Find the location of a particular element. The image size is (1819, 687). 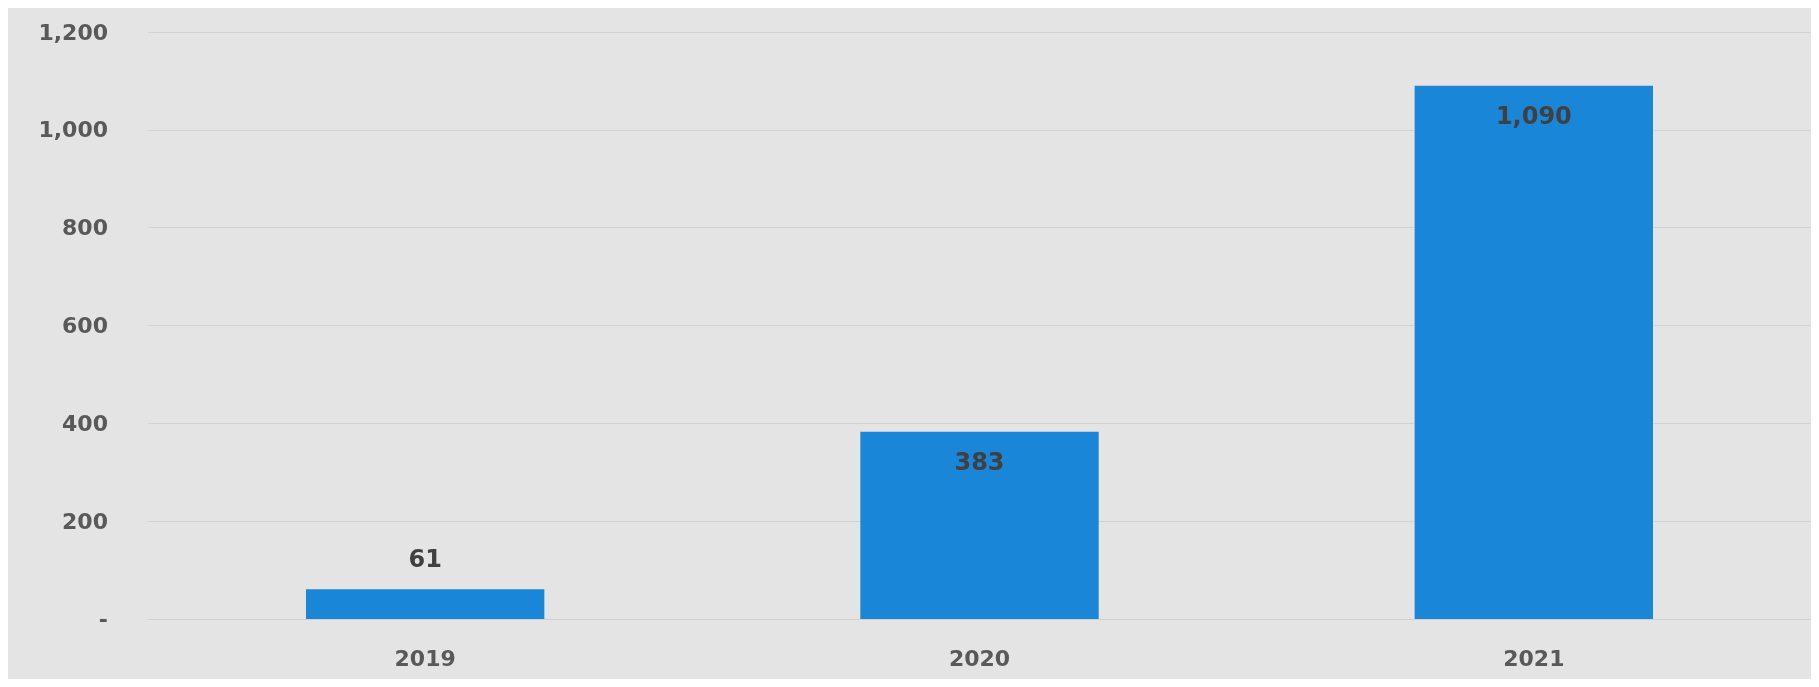

x-tick-label: 2020 is located at coordinates (979, 658).